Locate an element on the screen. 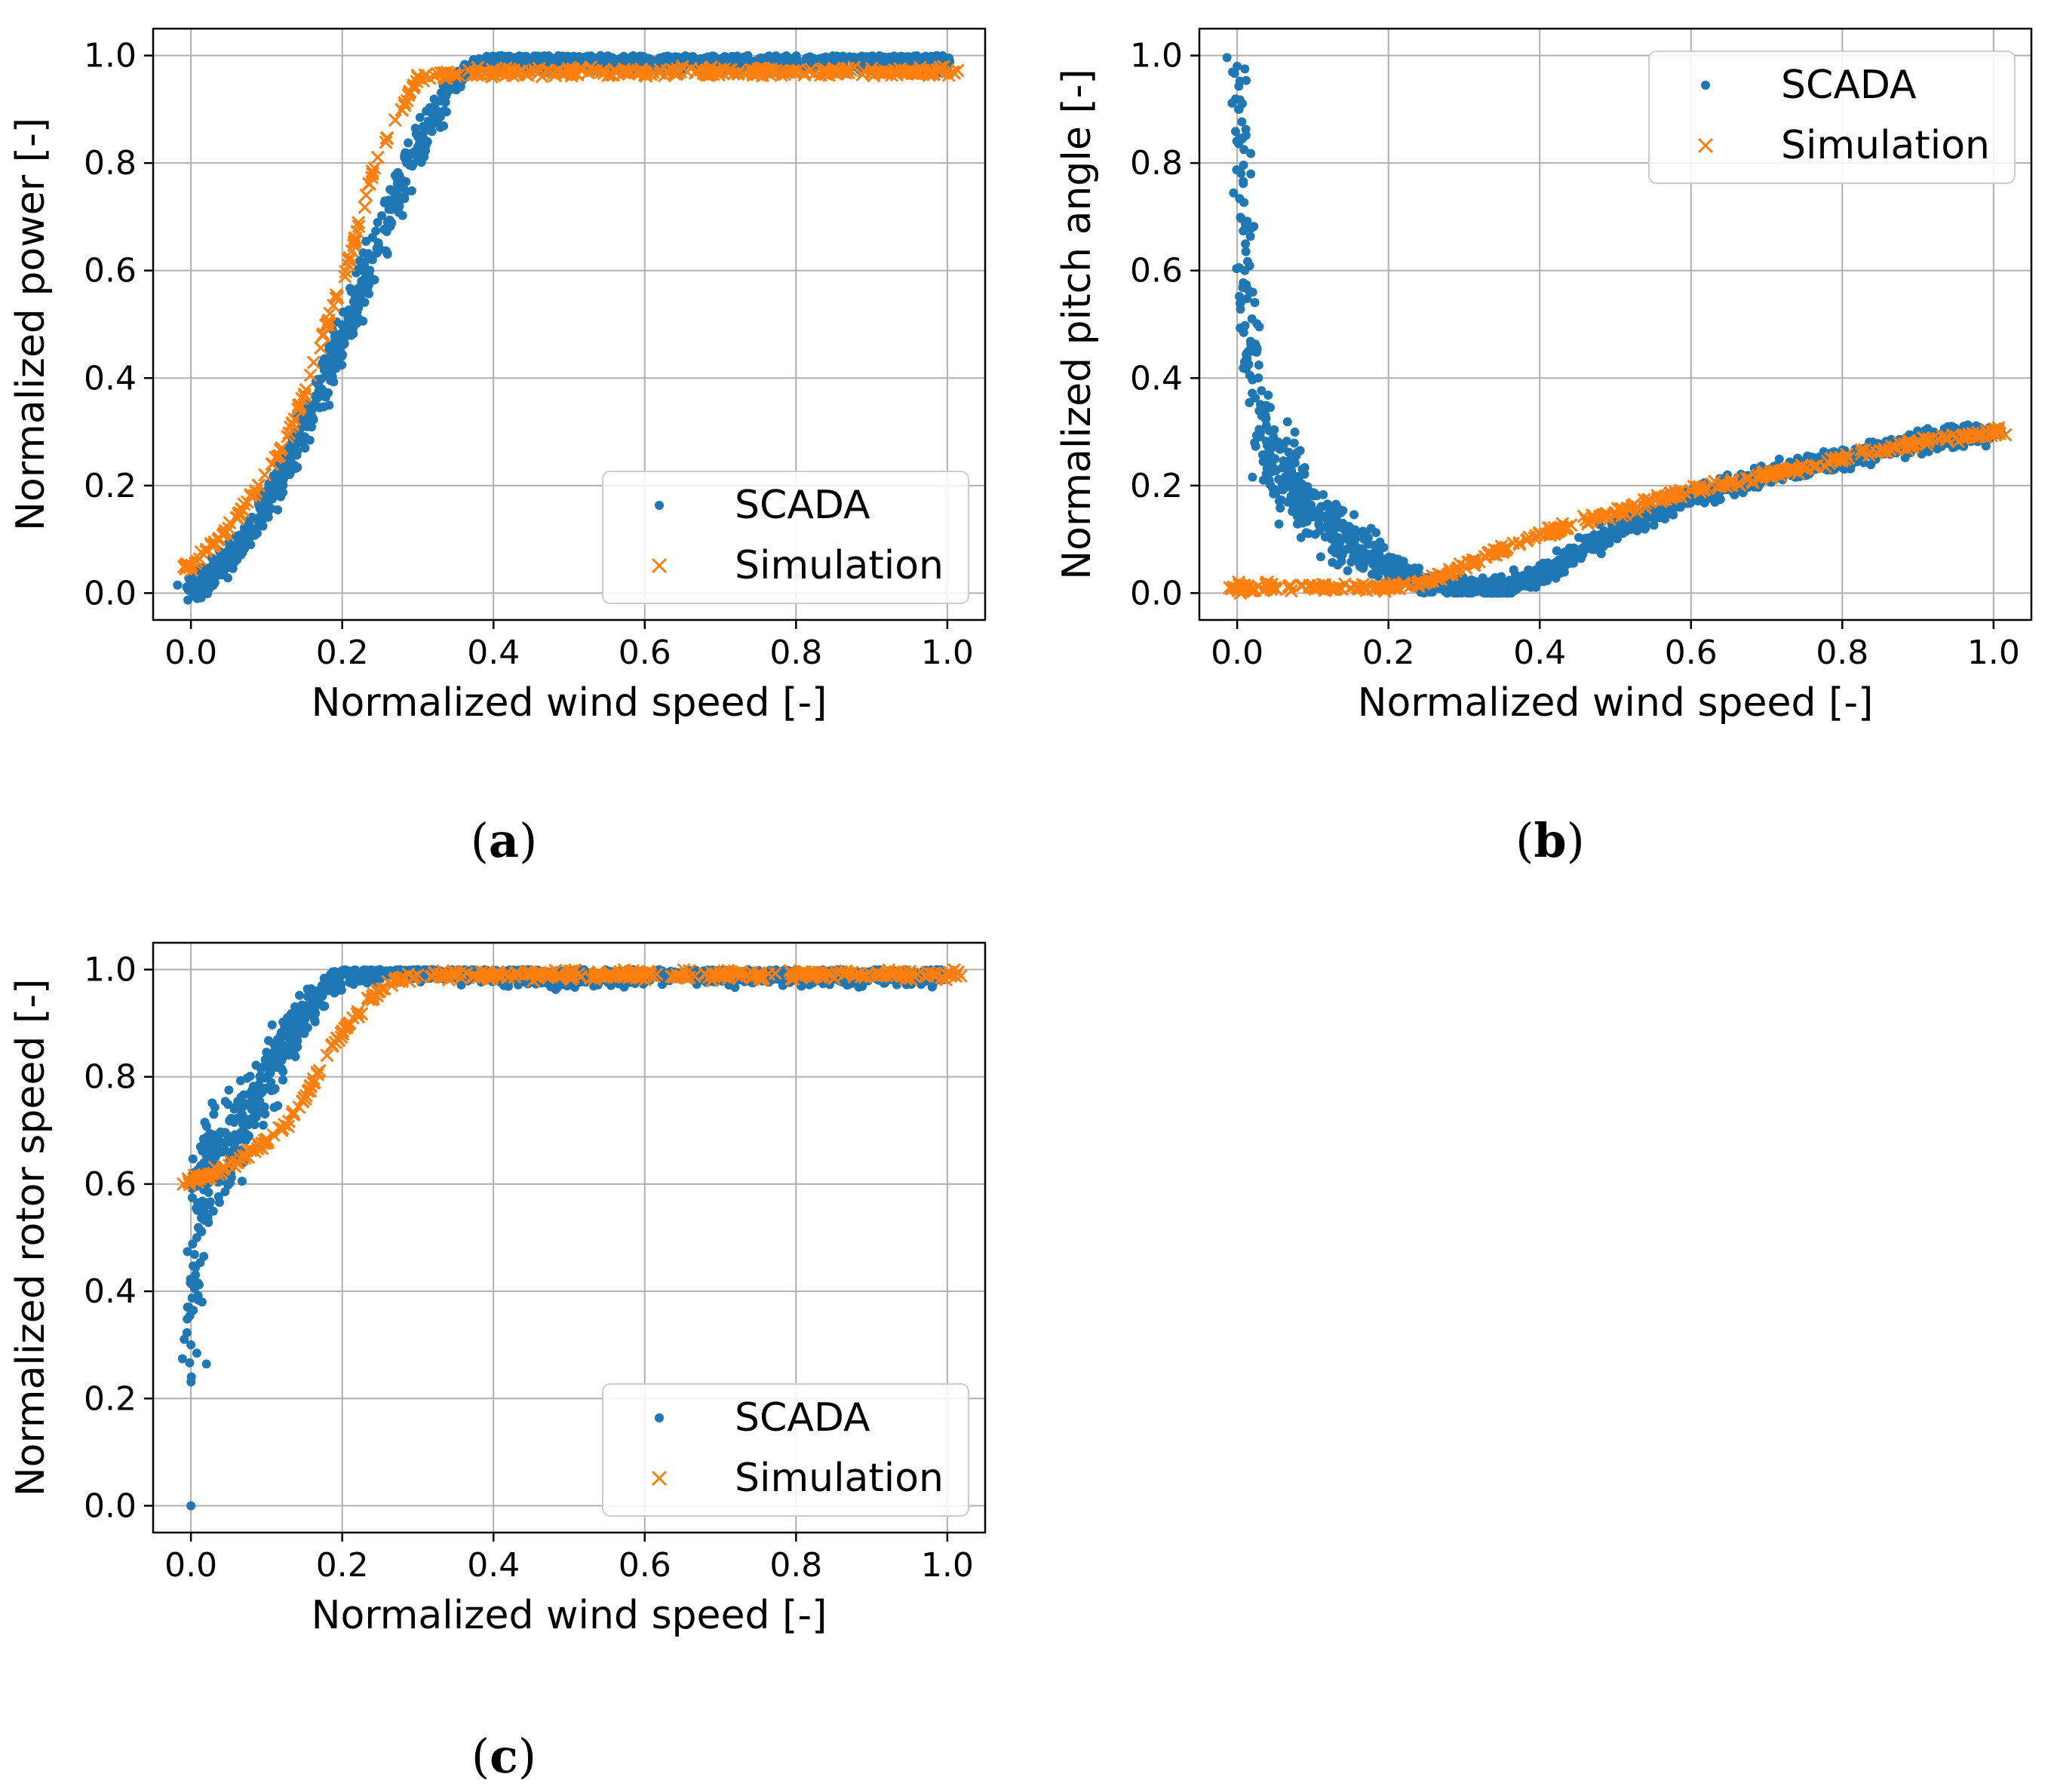 Image resolution: width=2054 pixels, height=1792 pixels. y-tick-label: 0.4 is located at coordinates (110, 378).